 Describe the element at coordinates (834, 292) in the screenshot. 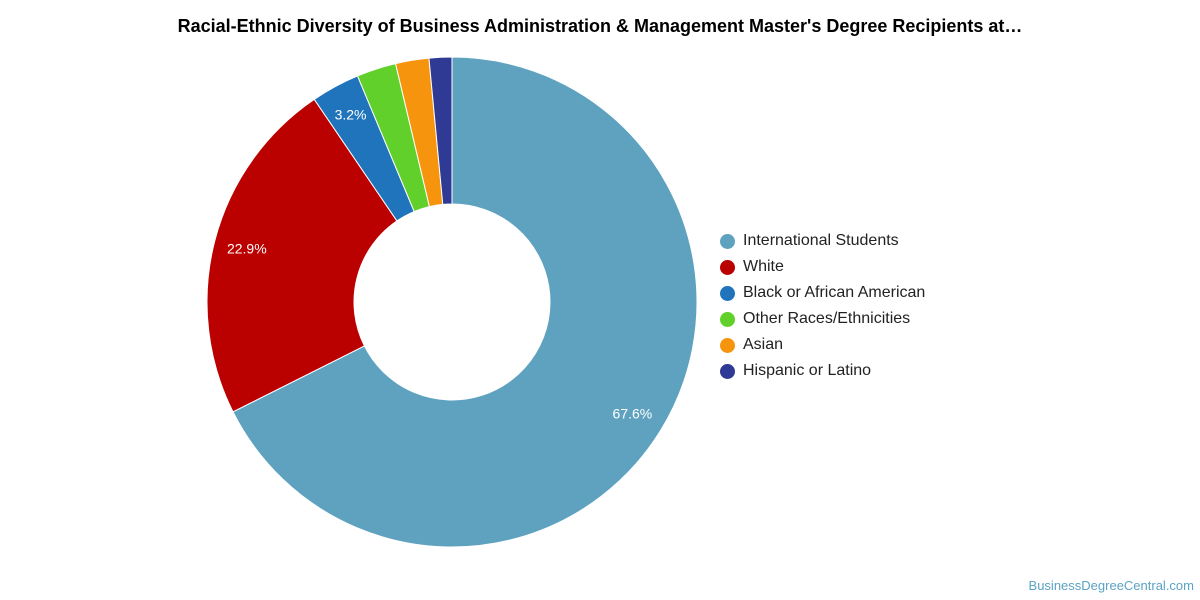

I see `legend-label: Black or African American` at that location.